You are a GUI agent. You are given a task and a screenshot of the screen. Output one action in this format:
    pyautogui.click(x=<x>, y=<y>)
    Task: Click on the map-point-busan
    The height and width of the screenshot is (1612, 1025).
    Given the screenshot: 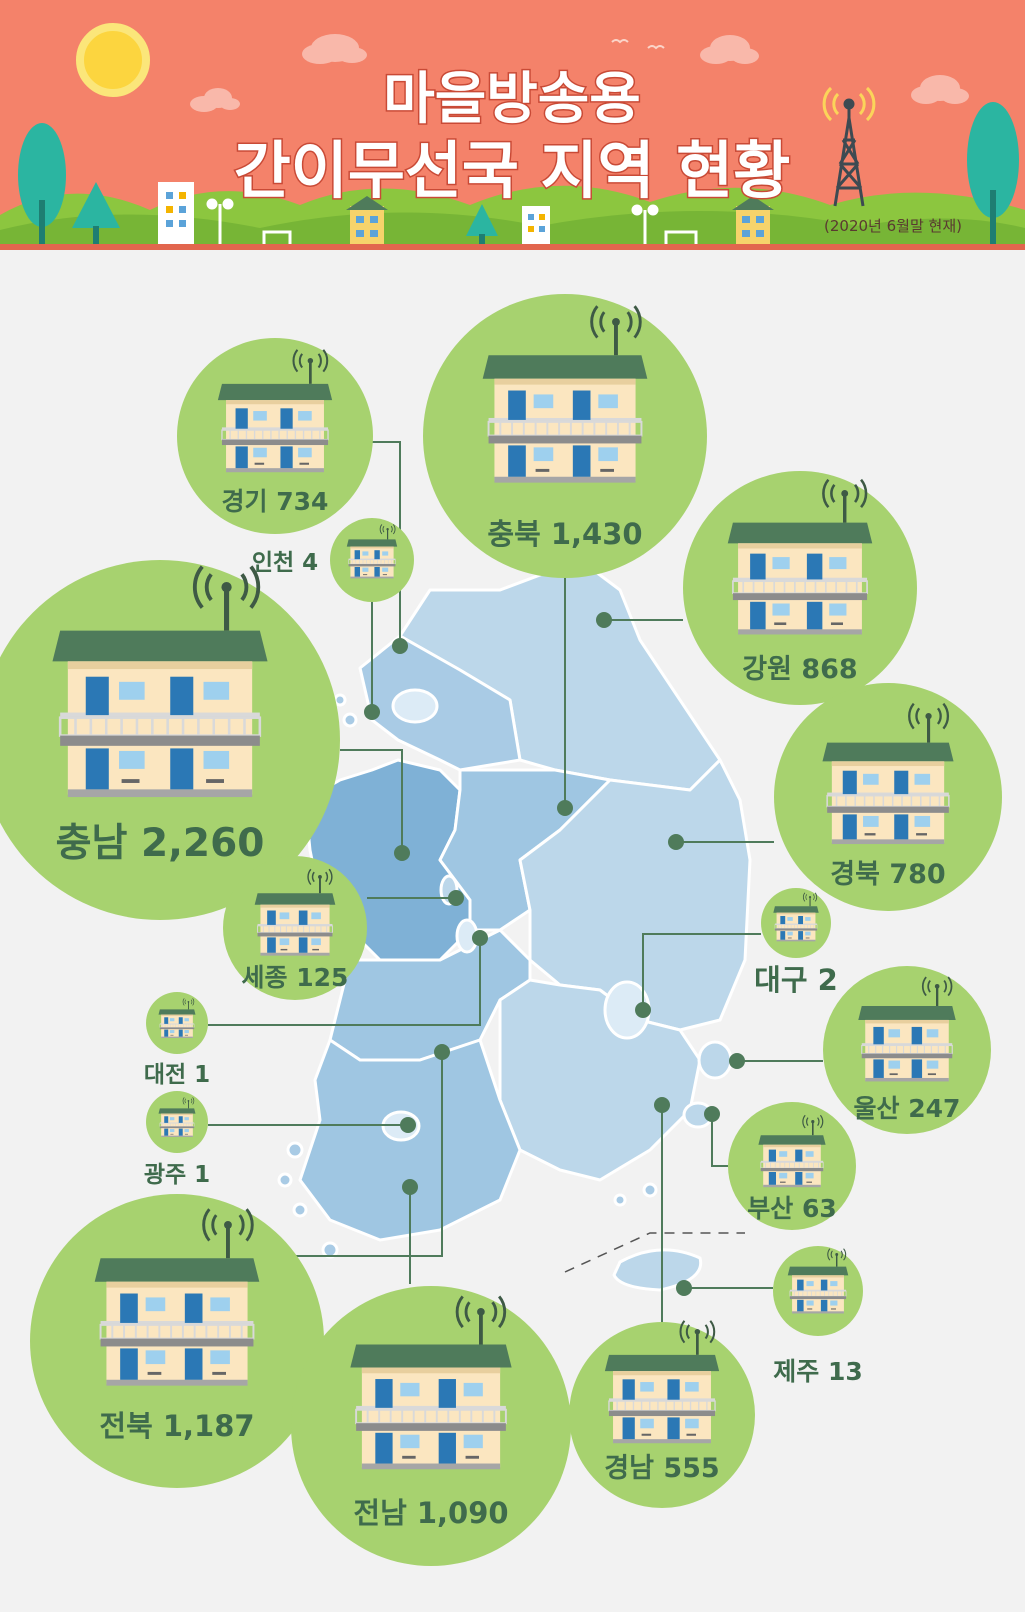 What is the action you would take?
    pyautogui.click(x=712, y=1114)
    